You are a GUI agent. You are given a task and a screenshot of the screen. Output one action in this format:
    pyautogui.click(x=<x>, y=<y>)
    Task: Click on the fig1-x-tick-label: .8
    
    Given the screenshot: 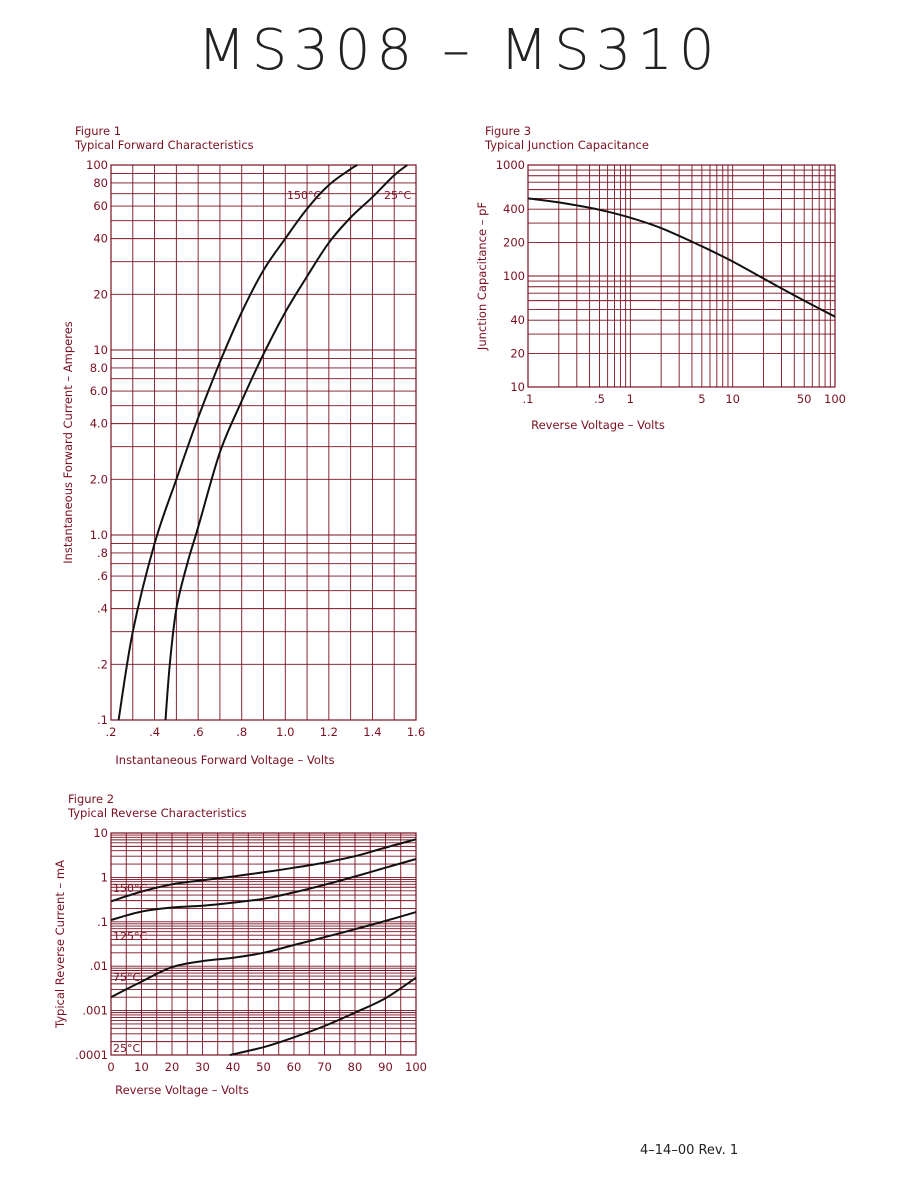 What is the action you would take?
    pyautogui.click(x=241, y=732)
    